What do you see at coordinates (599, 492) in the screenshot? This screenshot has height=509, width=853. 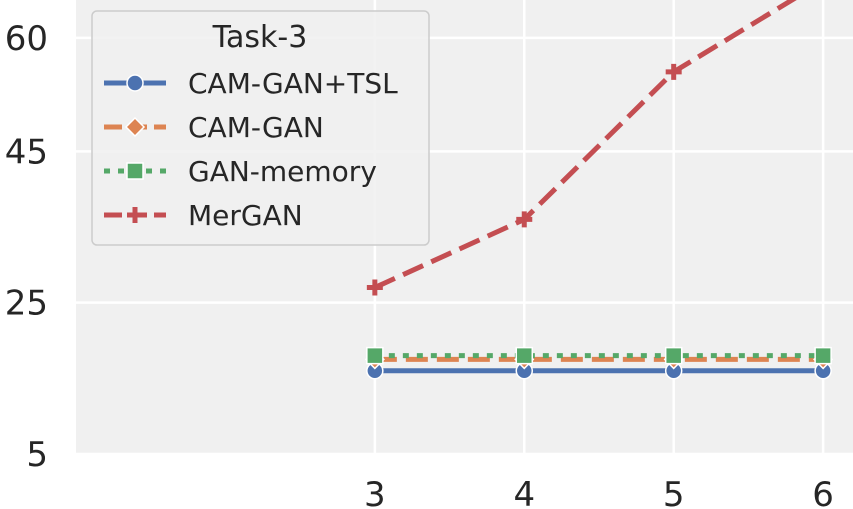 I see `x-axis-ticks: 3 4 5 6` at bounding box center [599, 492].